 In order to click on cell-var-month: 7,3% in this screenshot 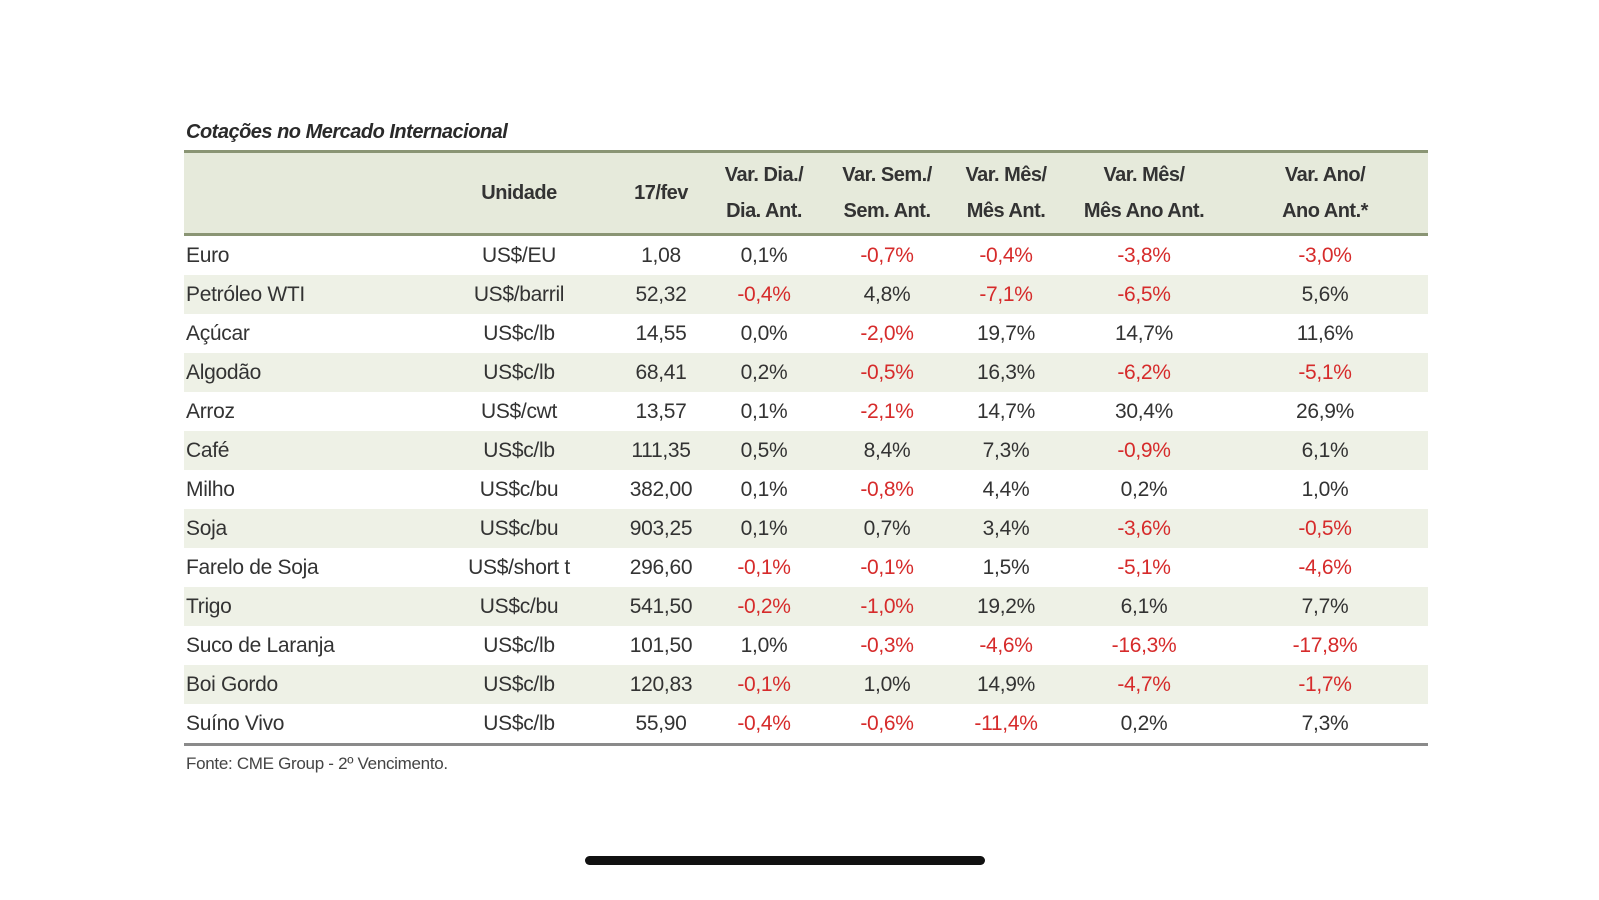, I will do `click(1006, 450)`.